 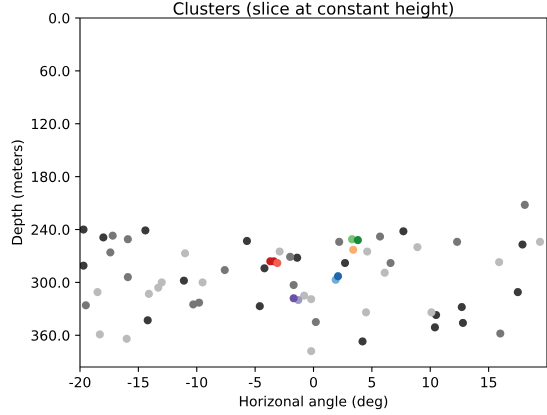 I want to click on y-axis-title: Depth (meters), so click(x=18, y=192).